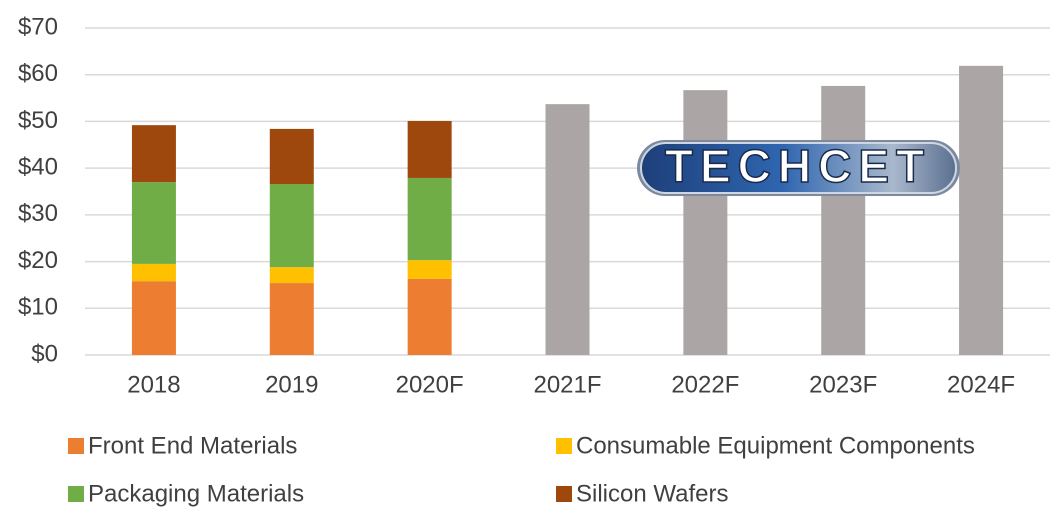 The image size is (1051, 508). I want to click on x-tick-label: 2018, so click(153, 384).